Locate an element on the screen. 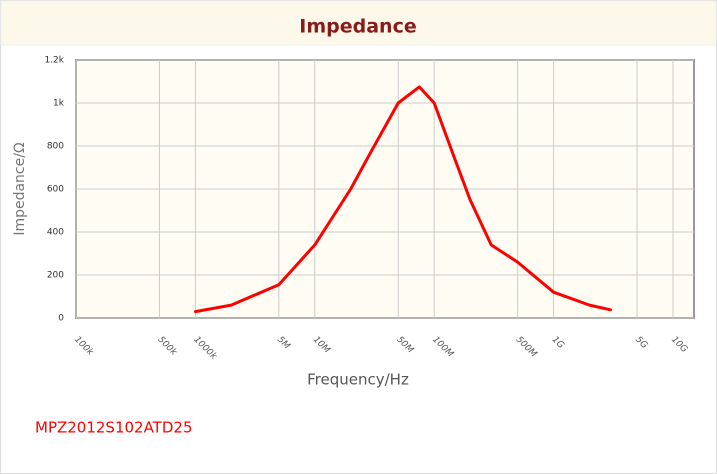  title-bar is located at coordinates (358, 23).